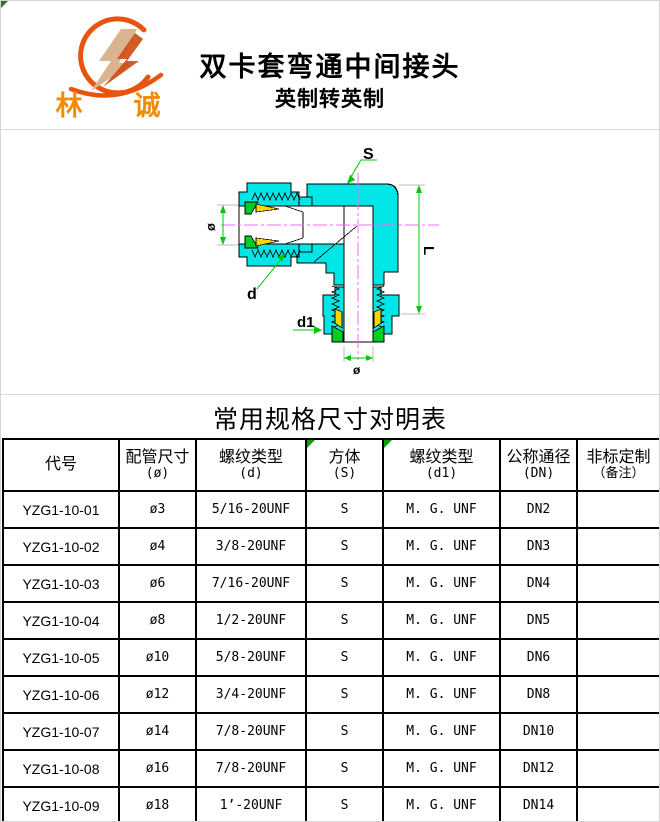  I want to click on cell-pipe-size: ø8, so click(157, 620).